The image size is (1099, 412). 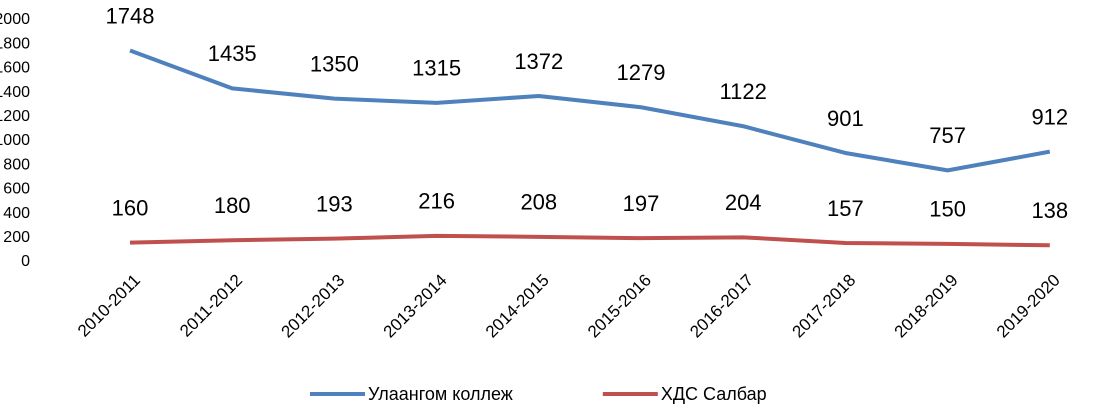 I want to click on x-tick-label: 2012-2013, so click(x=312, y=306).